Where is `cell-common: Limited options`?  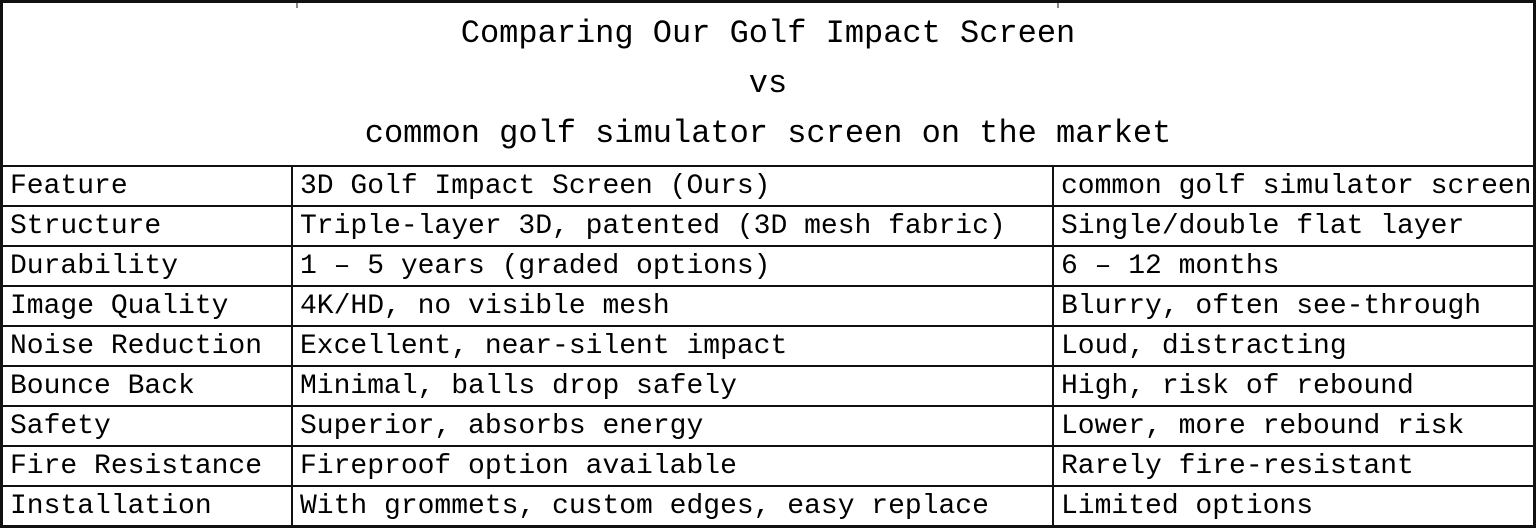
cell-common: Limited options is located at coordinates (1187, 506).